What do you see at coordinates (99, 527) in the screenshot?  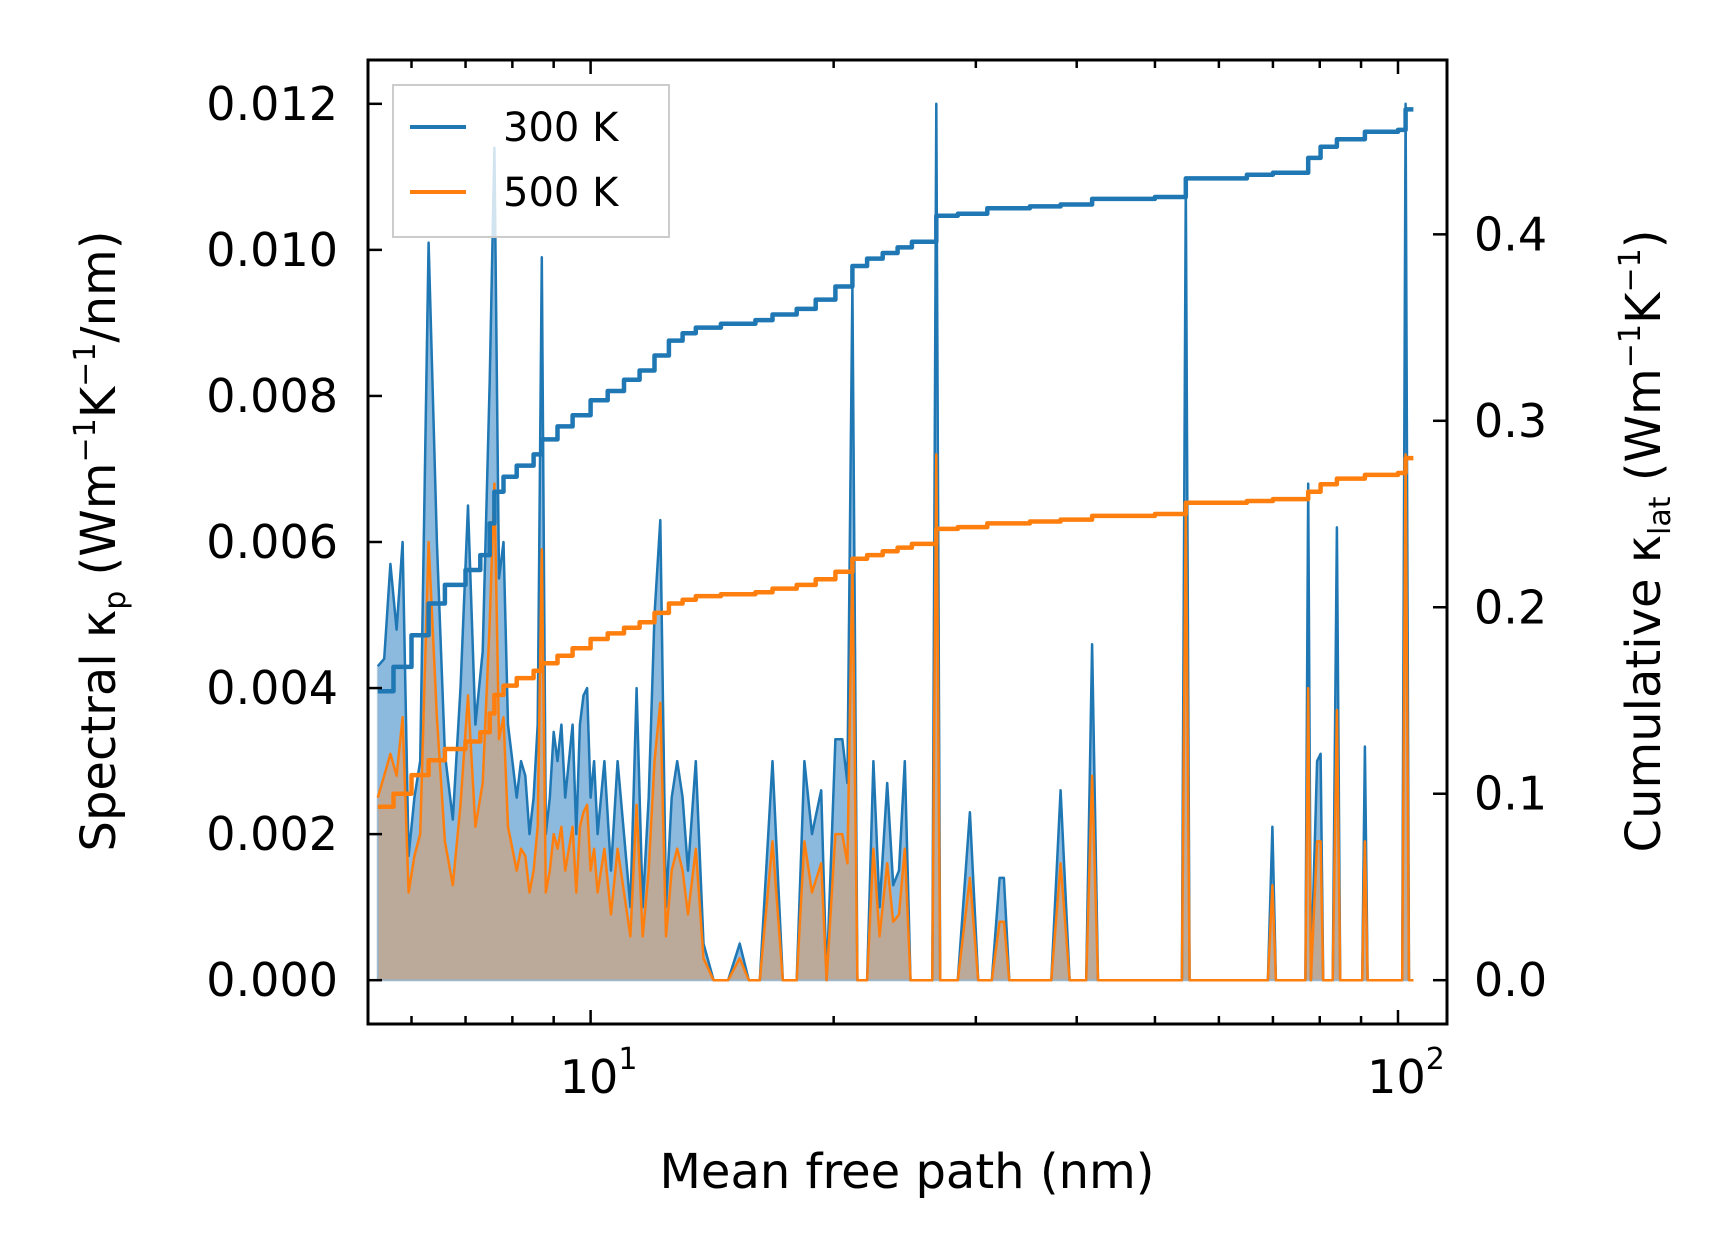 I see `left-y-title-units: (Wm` at bounding box center [99, 527].